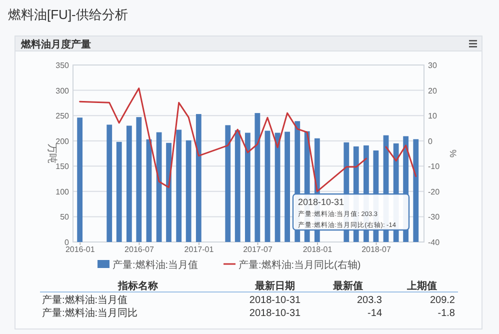  I want to click on x-tick-label: 2017-01, so click(199, 249).